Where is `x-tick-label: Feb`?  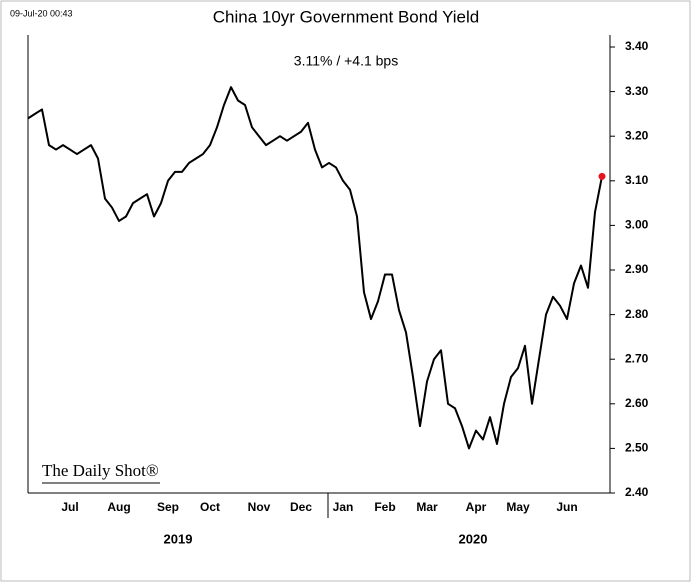
x-tick-label: Feb is located at coordinates (384, 507).